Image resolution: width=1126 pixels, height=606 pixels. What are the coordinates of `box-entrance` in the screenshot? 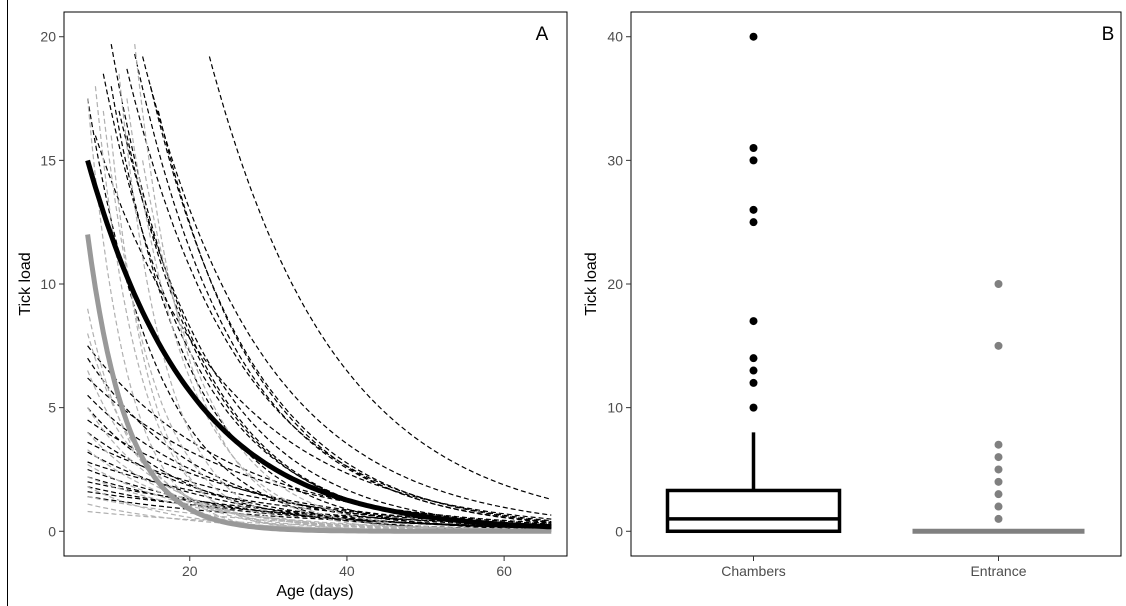 It's located at (998, 407).